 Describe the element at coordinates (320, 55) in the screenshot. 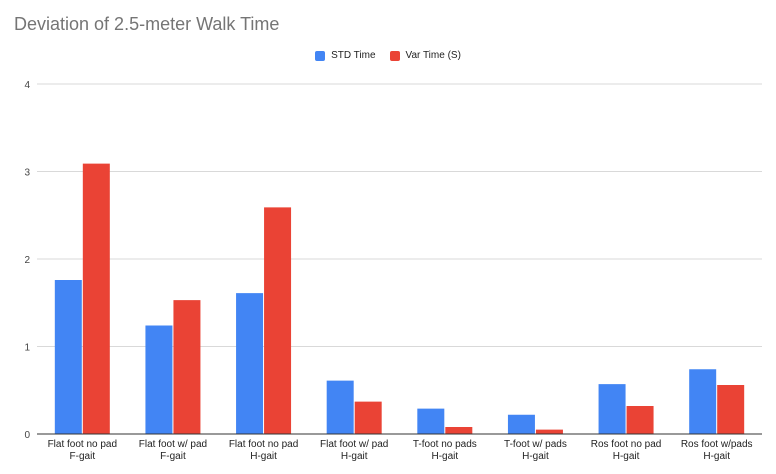

I see `legend-swatch-std-time` at that location.